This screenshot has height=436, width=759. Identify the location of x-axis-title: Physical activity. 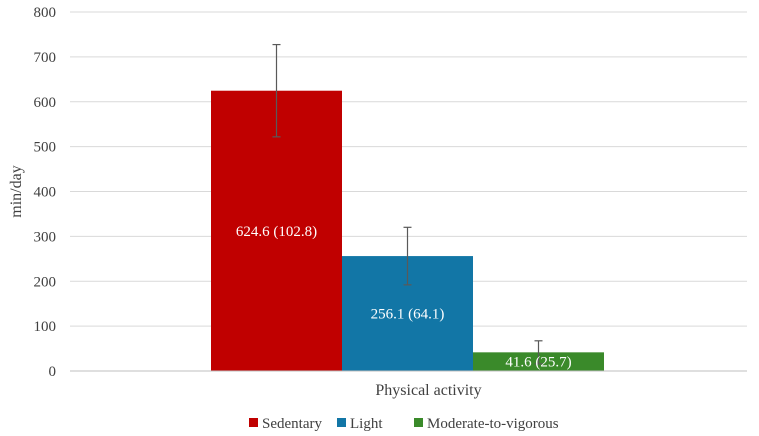
(428, 390).